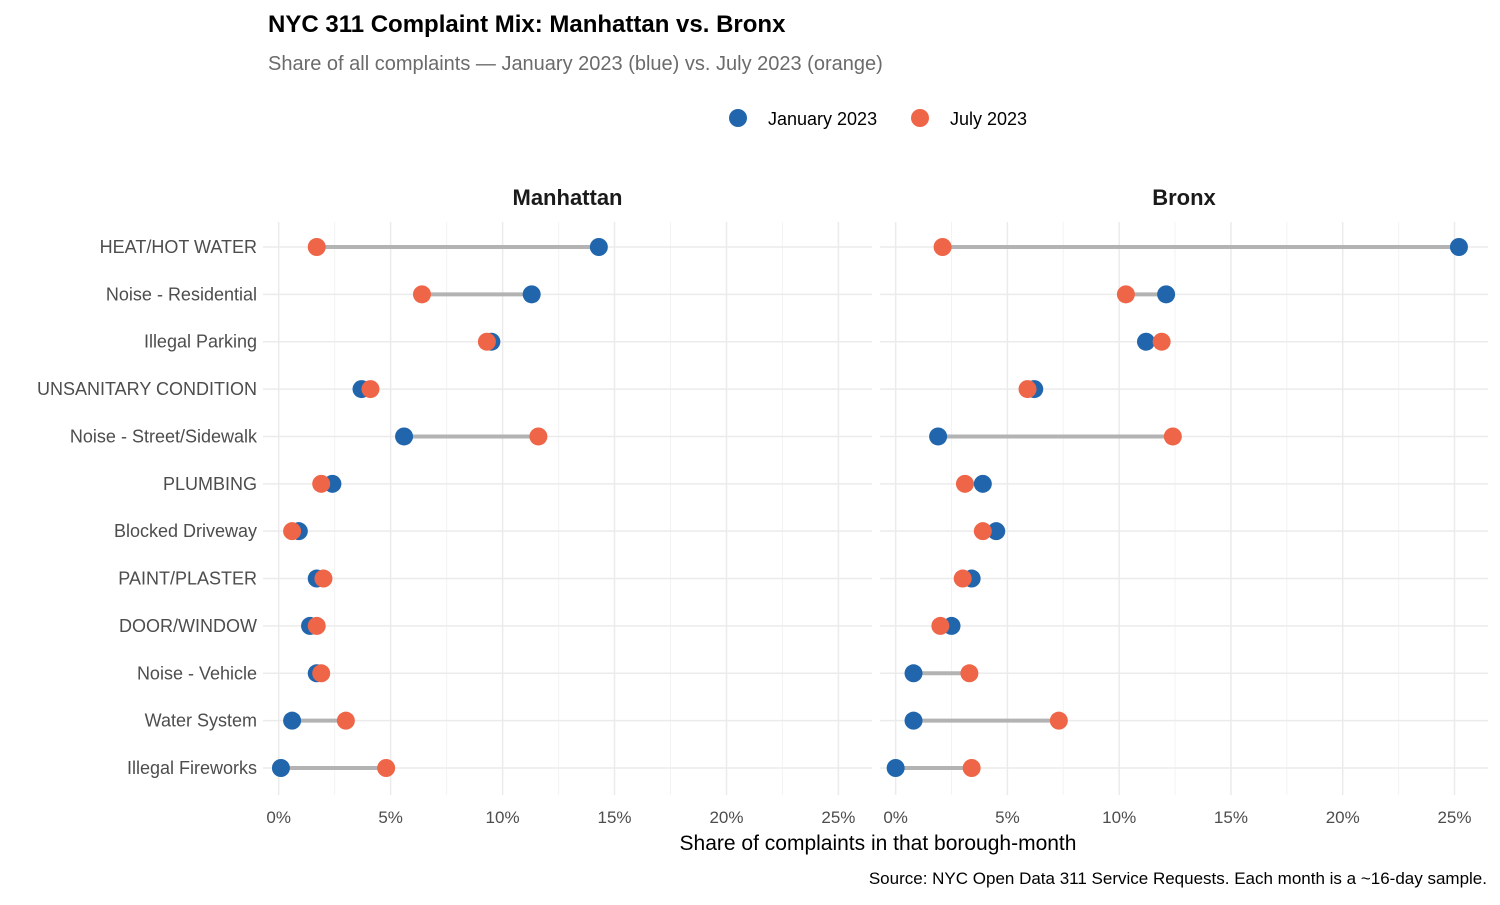 This screenshot has height=905, width=1500. What do you see at coordinates (920, 118) in the screenshot?
I see `legend-marker-july` at bounding box center [920, 118].